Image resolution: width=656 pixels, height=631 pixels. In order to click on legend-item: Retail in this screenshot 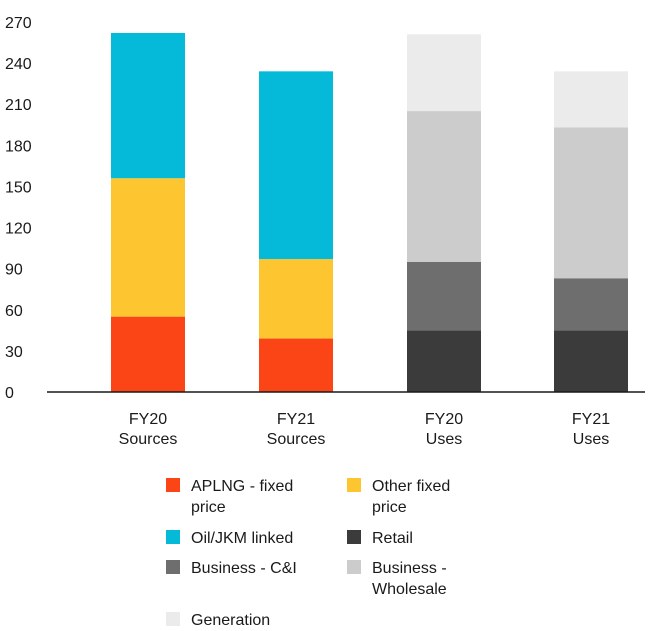, I will do `click(380, 538)`.